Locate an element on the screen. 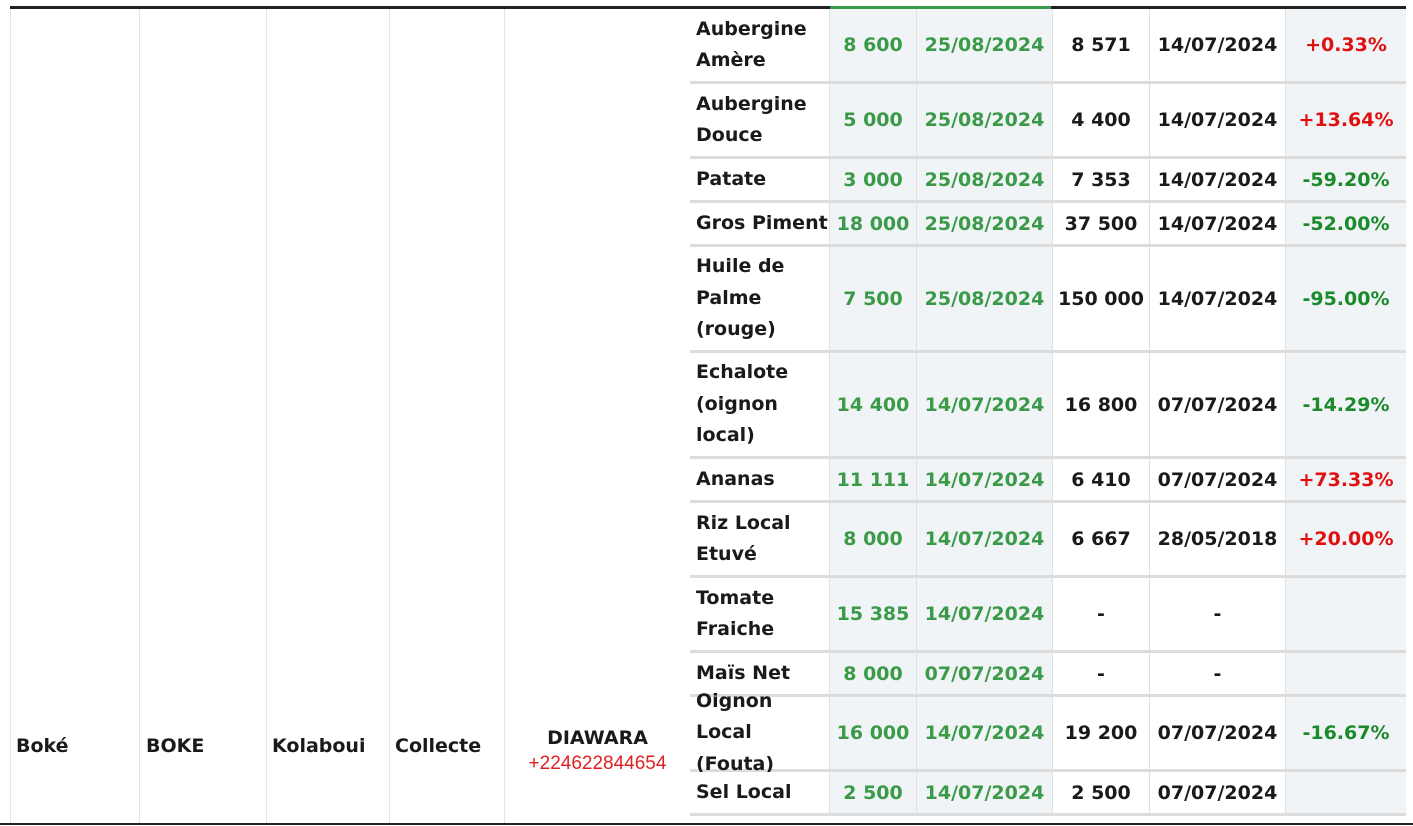 This screenshot has width=1413, height=826. previous-price: 4 400 is located at coordinates (1100, 120).